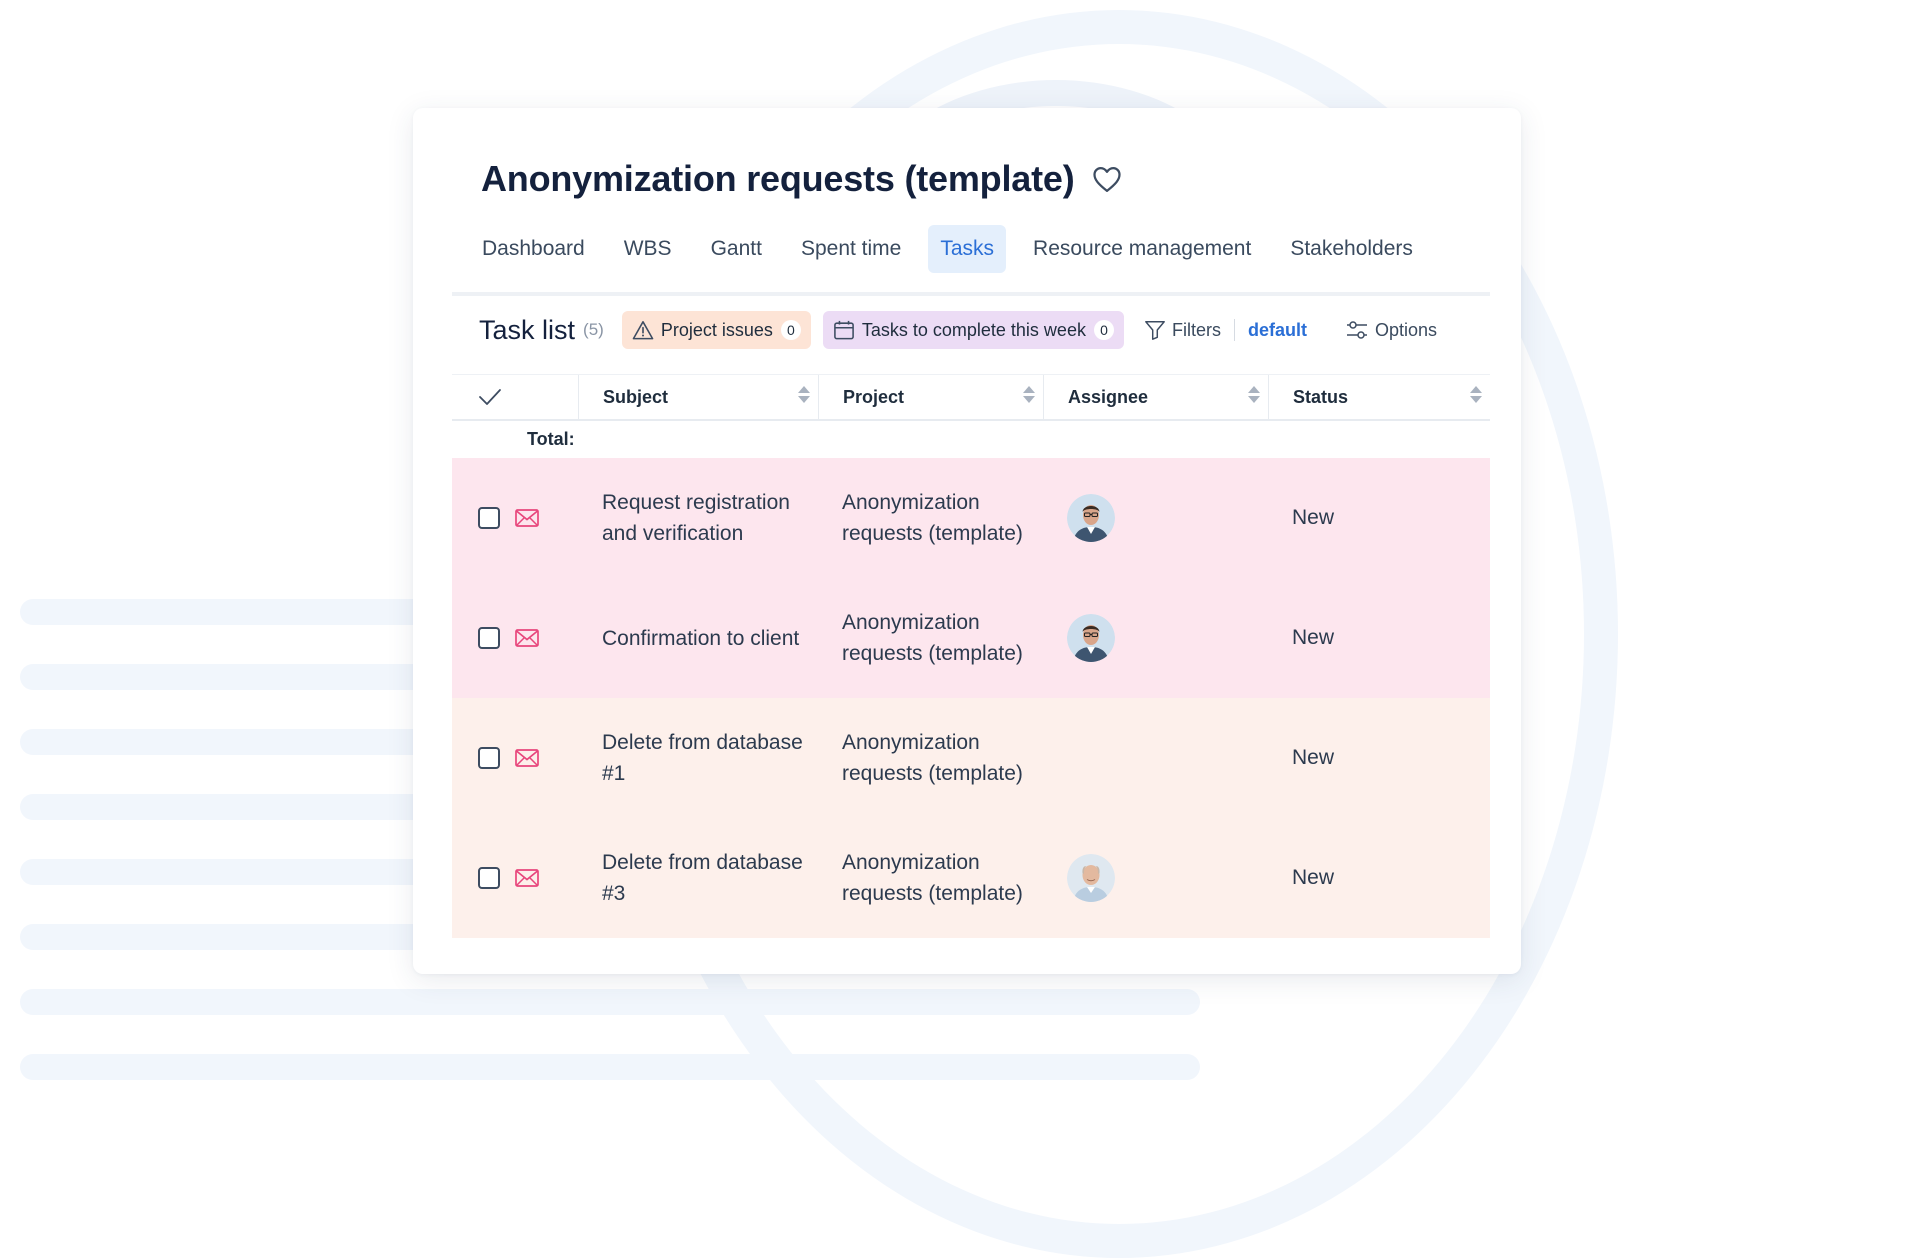  Describe the element at coordinates (490, 397) in the screenshot. I see `checkmark-icon` at that location.